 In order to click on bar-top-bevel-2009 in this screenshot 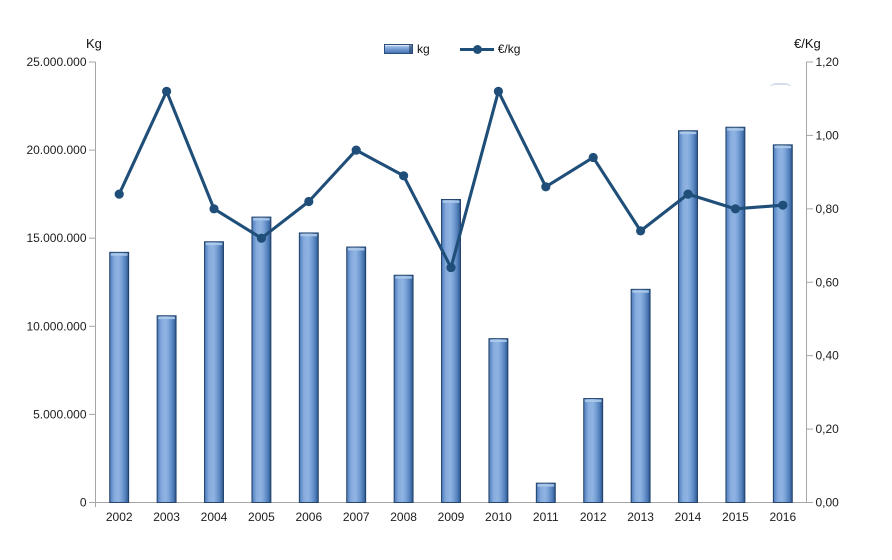, I will do `click(451, 201)`.